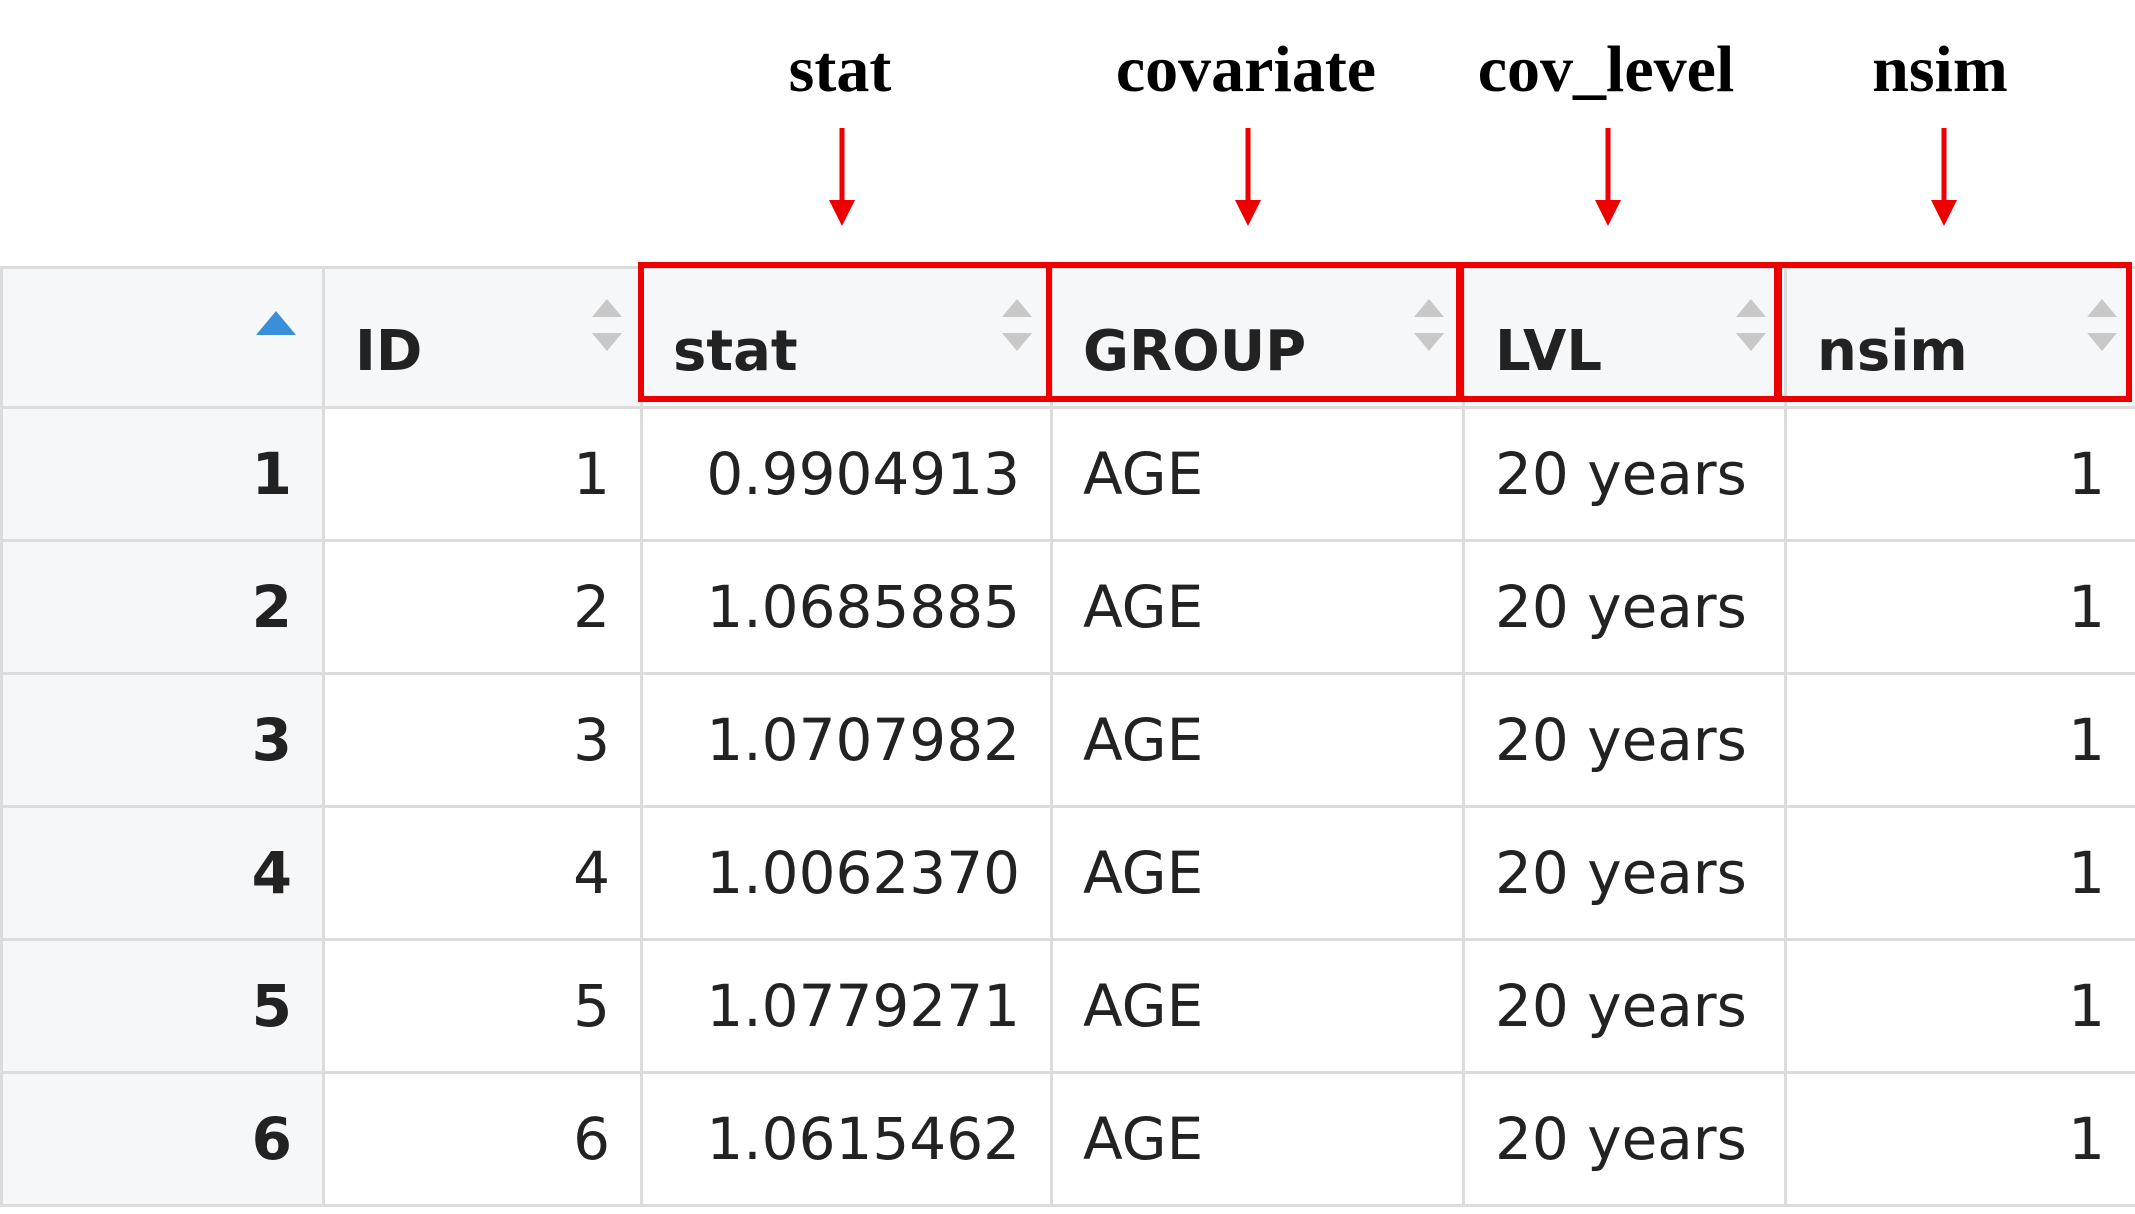  What do you see at coordinates (840, 69) in the screenshot?
I see `annotation-label-stat: stat` at bounding box center [840, 69].